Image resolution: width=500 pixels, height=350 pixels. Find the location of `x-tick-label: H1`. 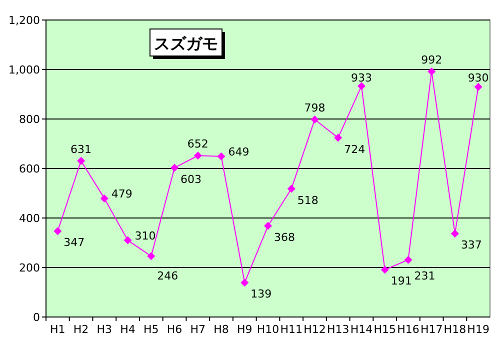

x-tick-label: H1 is located at coordinates (58, 329).